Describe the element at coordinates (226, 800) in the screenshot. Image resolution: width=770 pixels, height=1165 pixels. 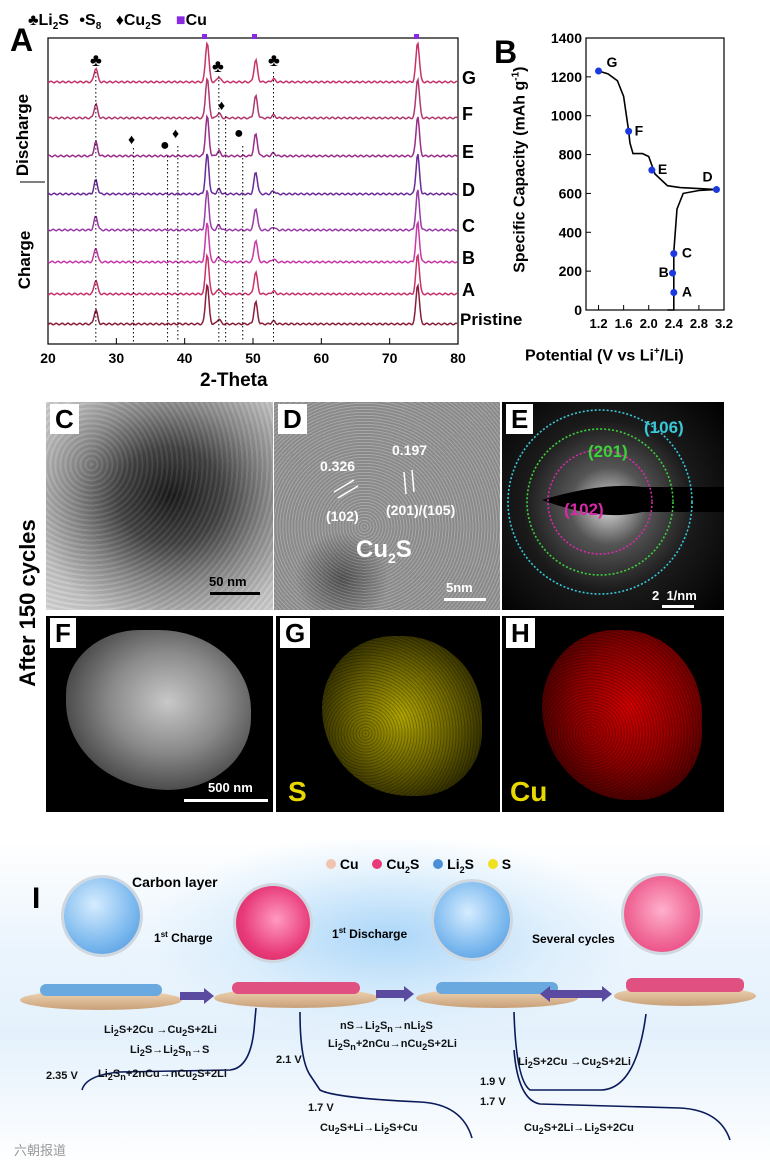
I see `panel-f-scale-bar` at that location.